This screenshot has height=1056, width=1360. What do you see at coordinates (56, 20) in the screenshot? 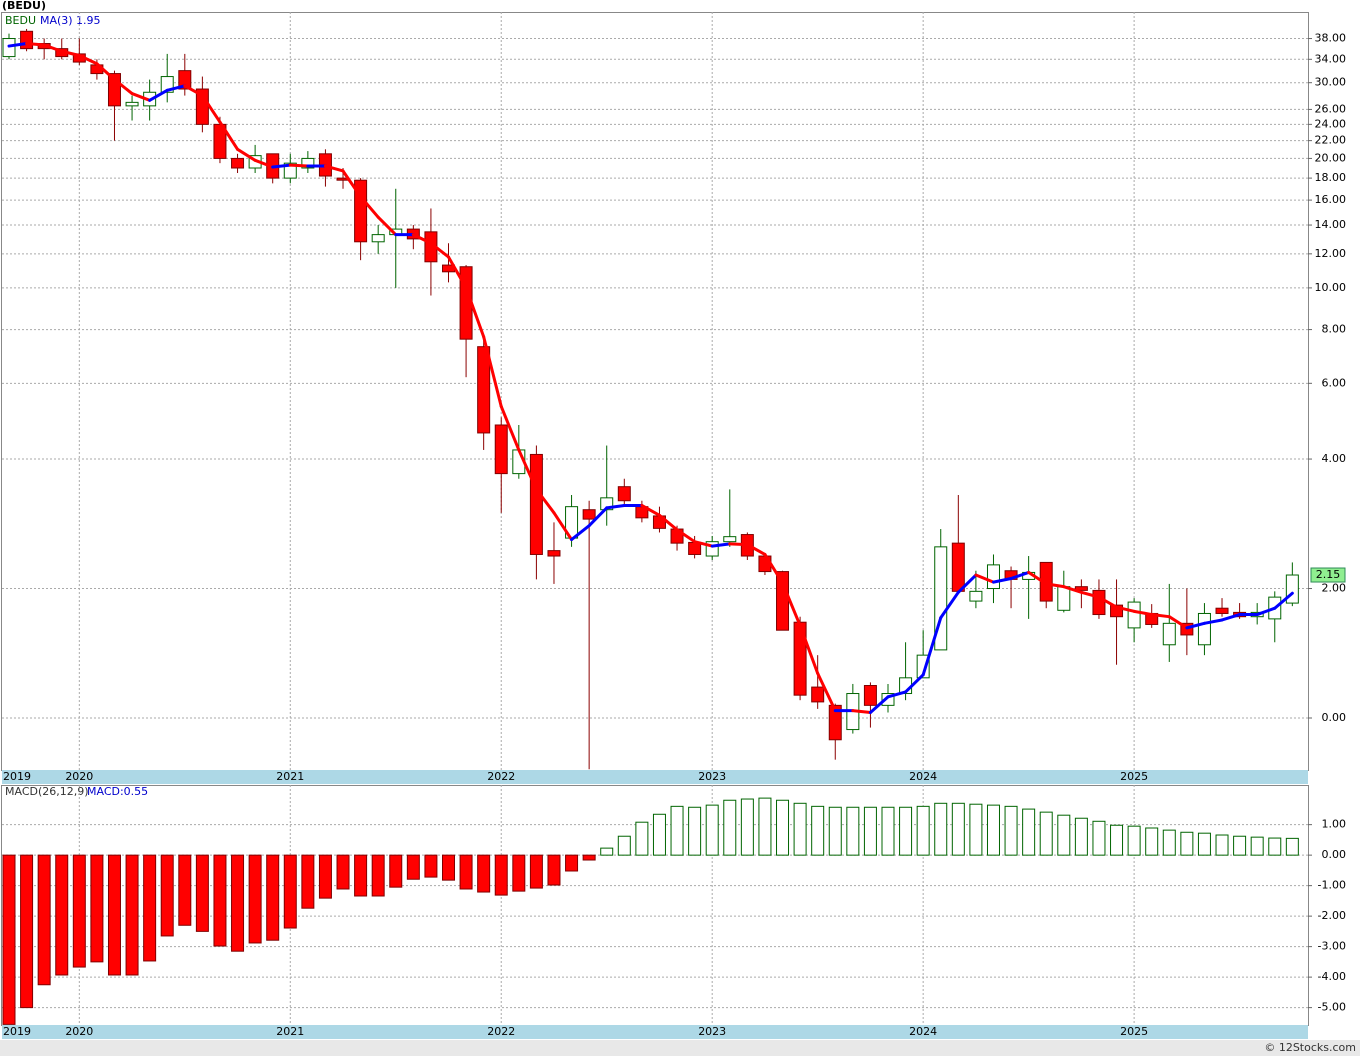
I see `legend-ma: MA(3)` at bounding box center [56, 20].